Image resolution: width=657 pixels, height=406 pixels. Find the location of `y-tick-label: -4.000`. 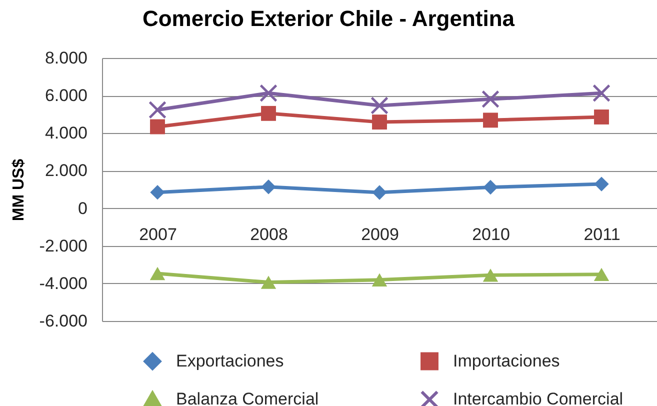

y-tick-label: -4.000 is located at coordinates (63, 283).